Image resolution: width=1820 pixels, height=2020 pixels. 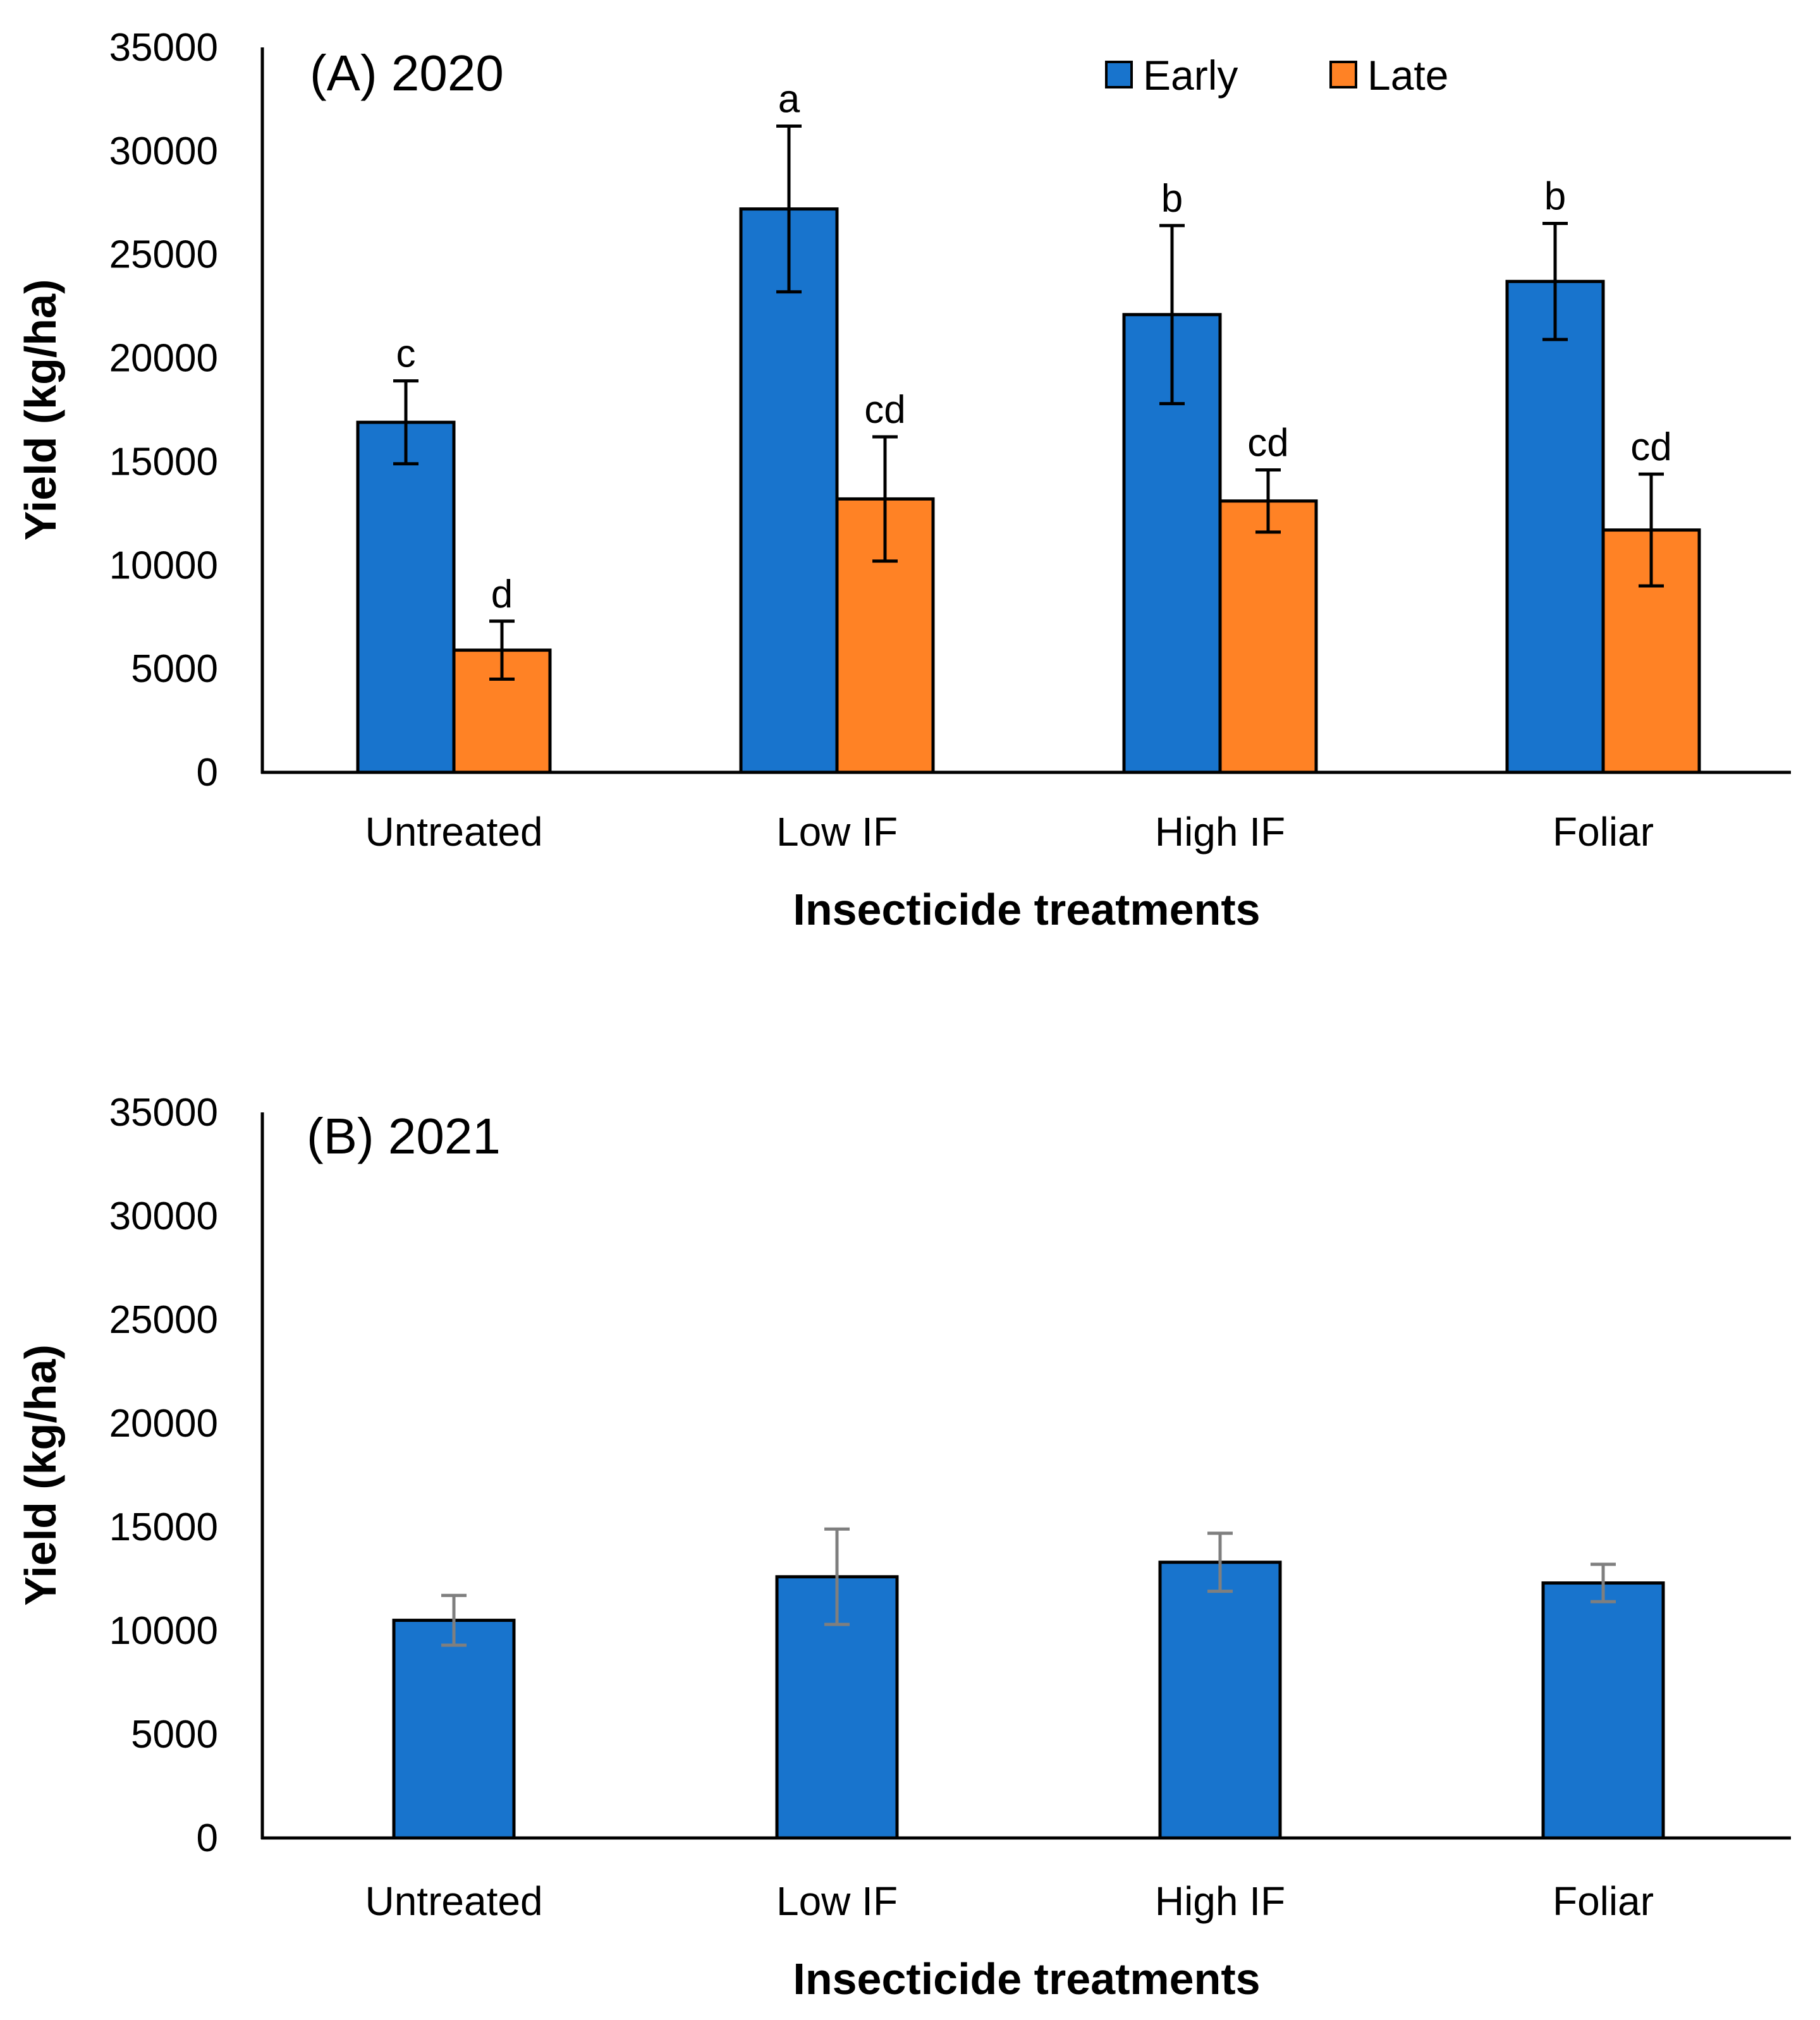 I want to click on significance-label: a, so click(x=789, y=100).